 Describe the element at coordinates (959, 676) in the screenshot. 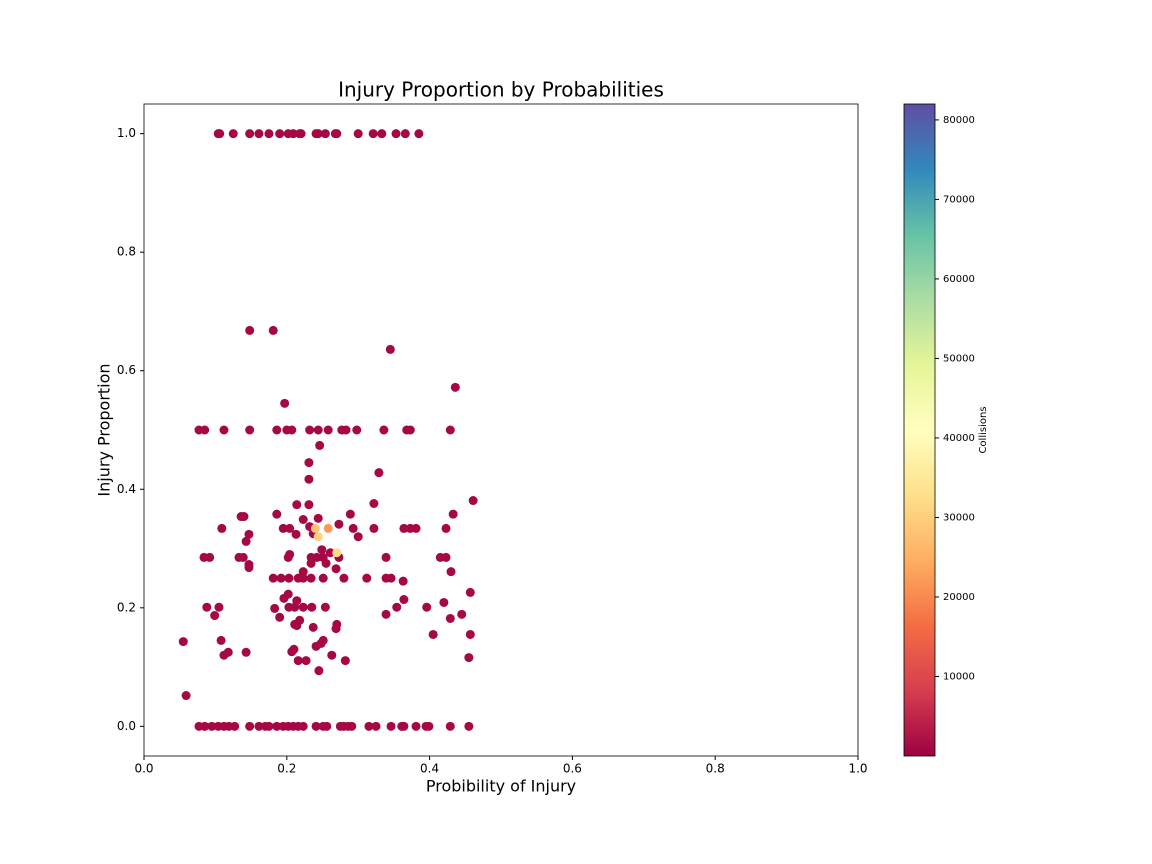

I see `colorbar-tick-label: 10000` at that location.